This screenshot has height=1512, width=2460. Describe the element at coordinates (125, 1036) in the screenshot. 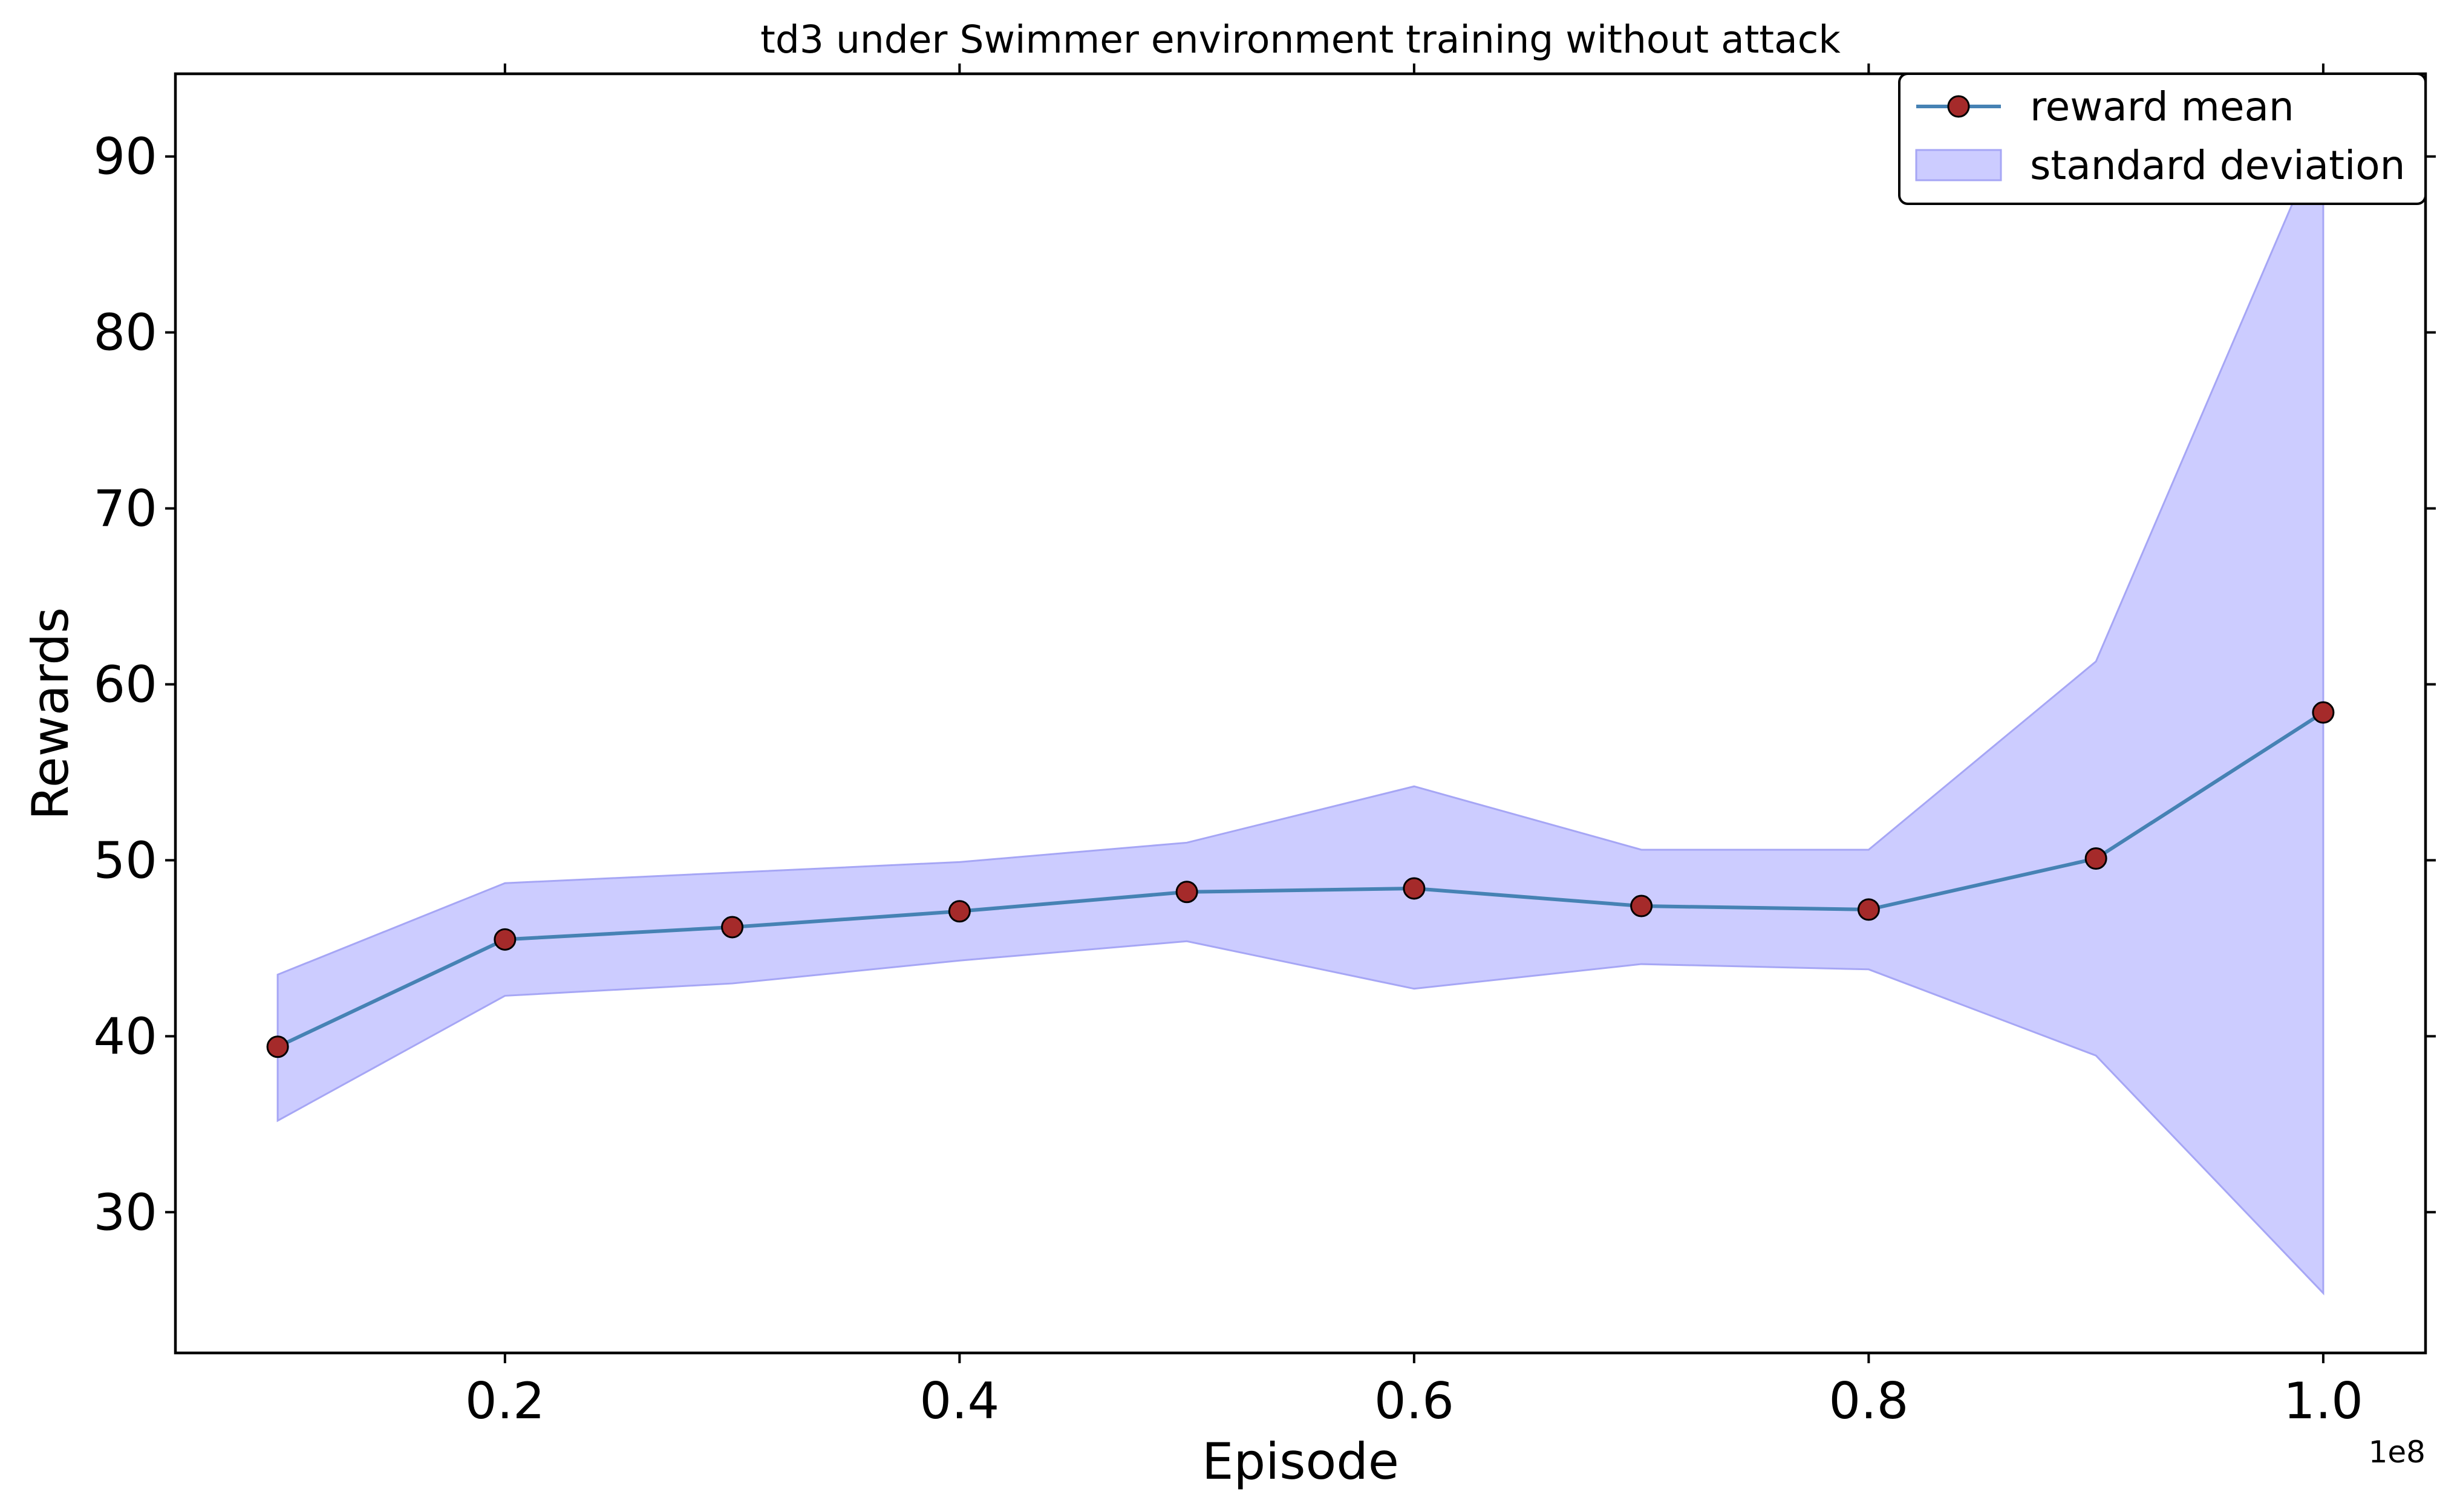

I see `y-tick-label: 40` at that location.